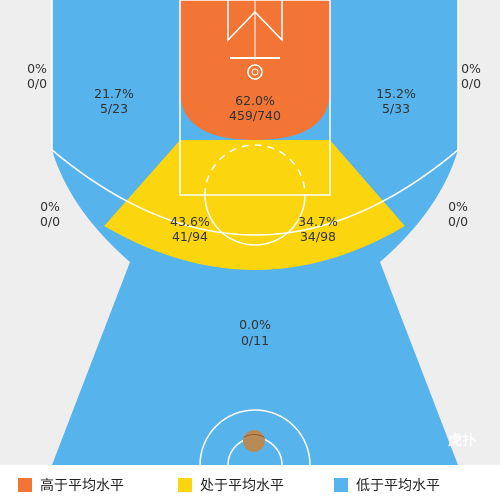 The height and width of the screenshot is (500, 500). Describe the element at coordinates (255, 324) in the screenshot. I see `label-top-three-pct: 0.0%` at that location.